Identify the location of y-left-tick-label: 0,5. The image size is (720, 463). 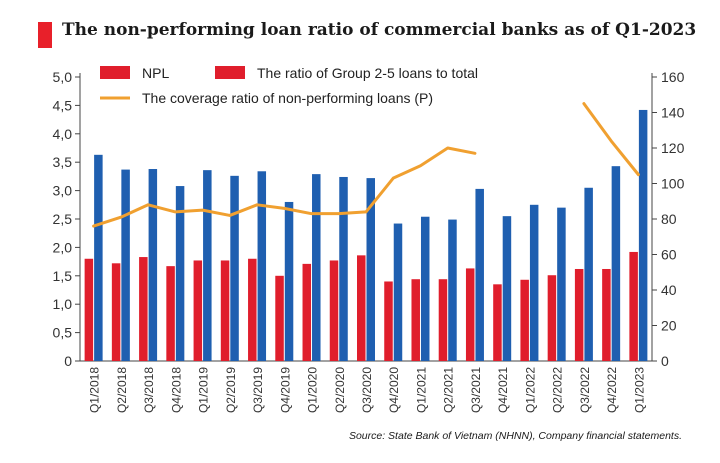
(63, 333).